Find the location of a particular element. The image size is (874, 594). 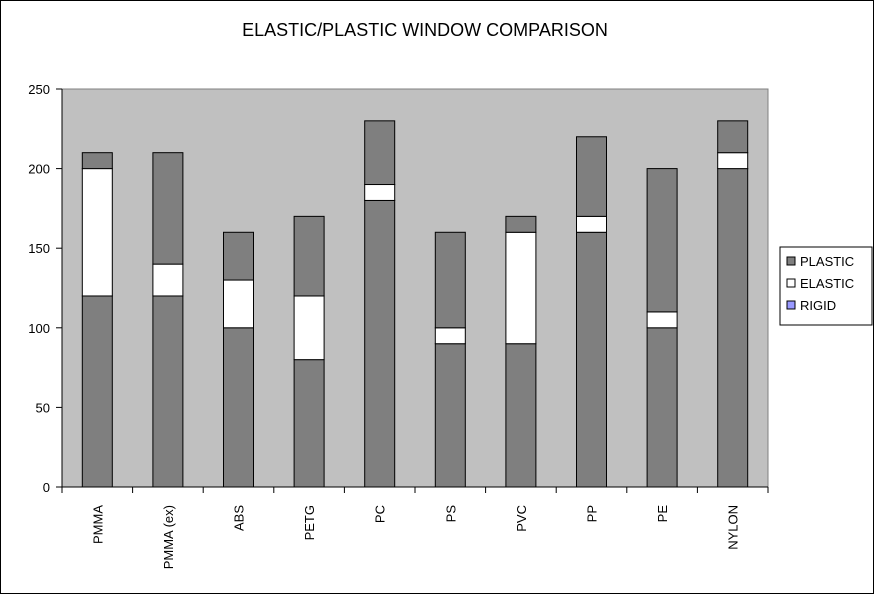

x-tick-label: NYLON is located at coordinates (733, 527).